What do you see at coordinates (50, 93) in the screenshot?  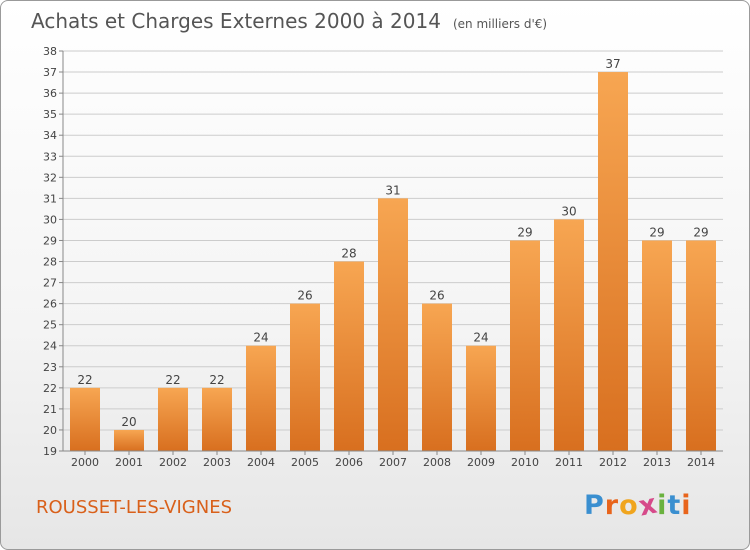 I see `y-tick-label: 36` at bounding box center [50, 93].